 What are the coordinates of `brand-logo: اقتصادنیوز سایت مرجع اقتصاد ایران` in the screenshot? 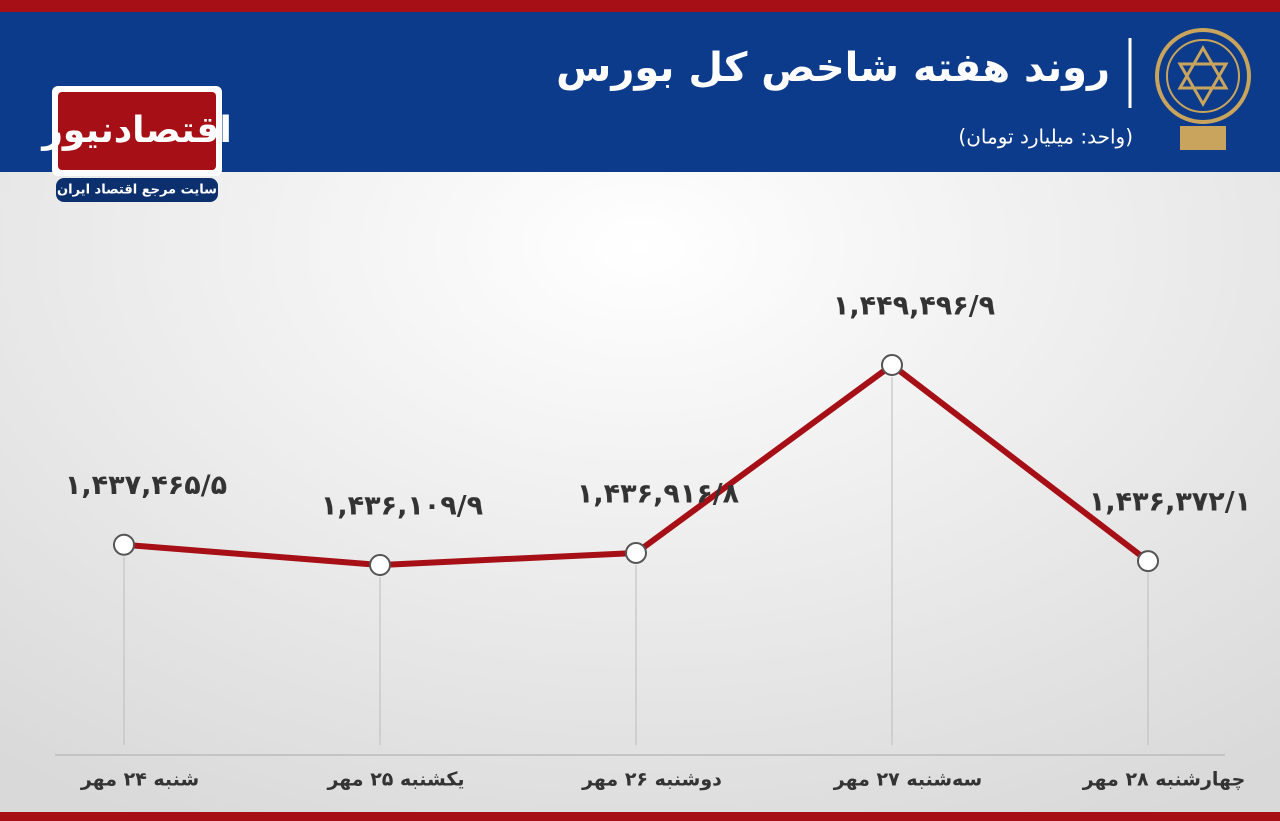 It's located at (136, 144).